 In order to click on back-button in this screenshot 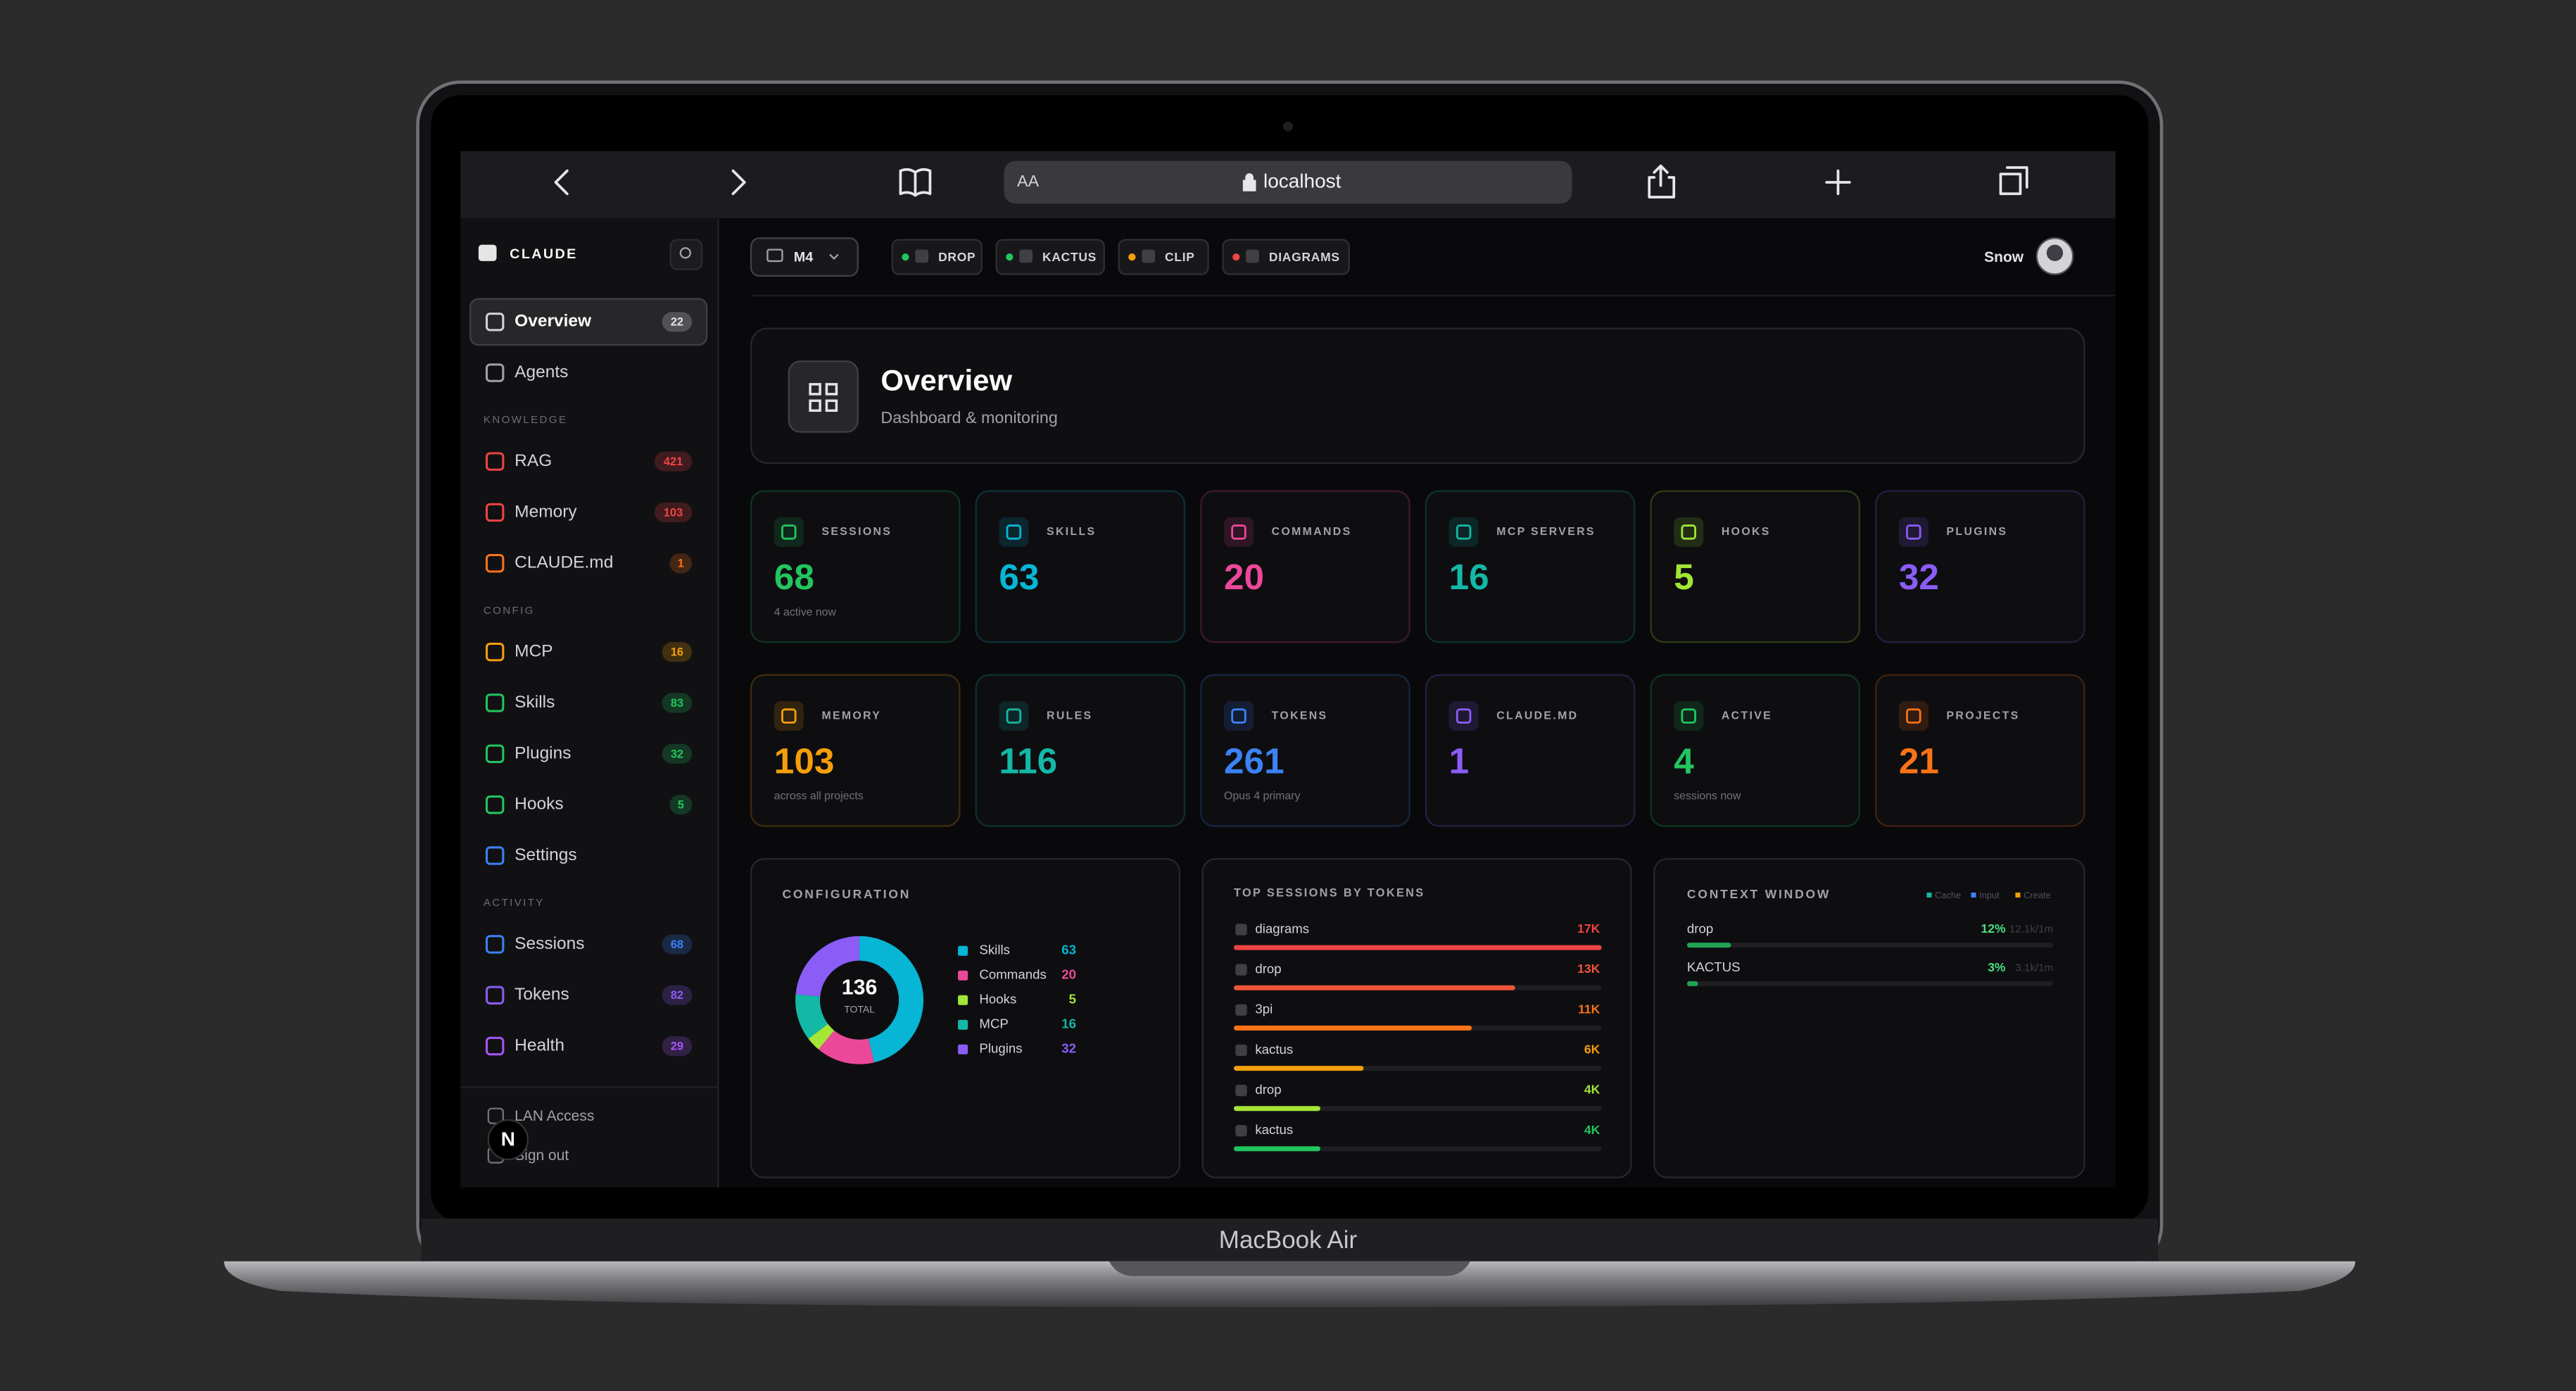, I will do `click(561, 182)`.